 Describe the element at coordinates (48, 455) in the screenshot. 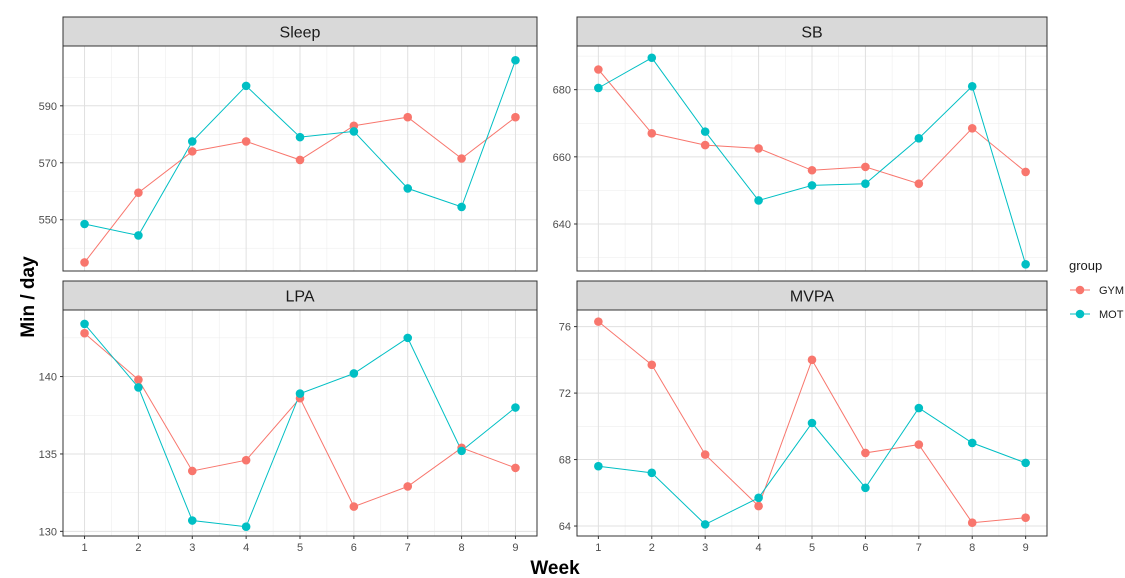

I see `y-tick-label: 135` at that location.